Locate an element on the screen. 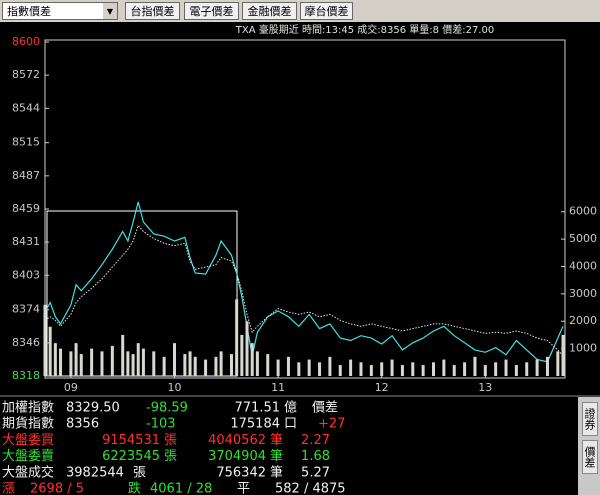  side-button: 價差 is located at coordinates (590, 457).